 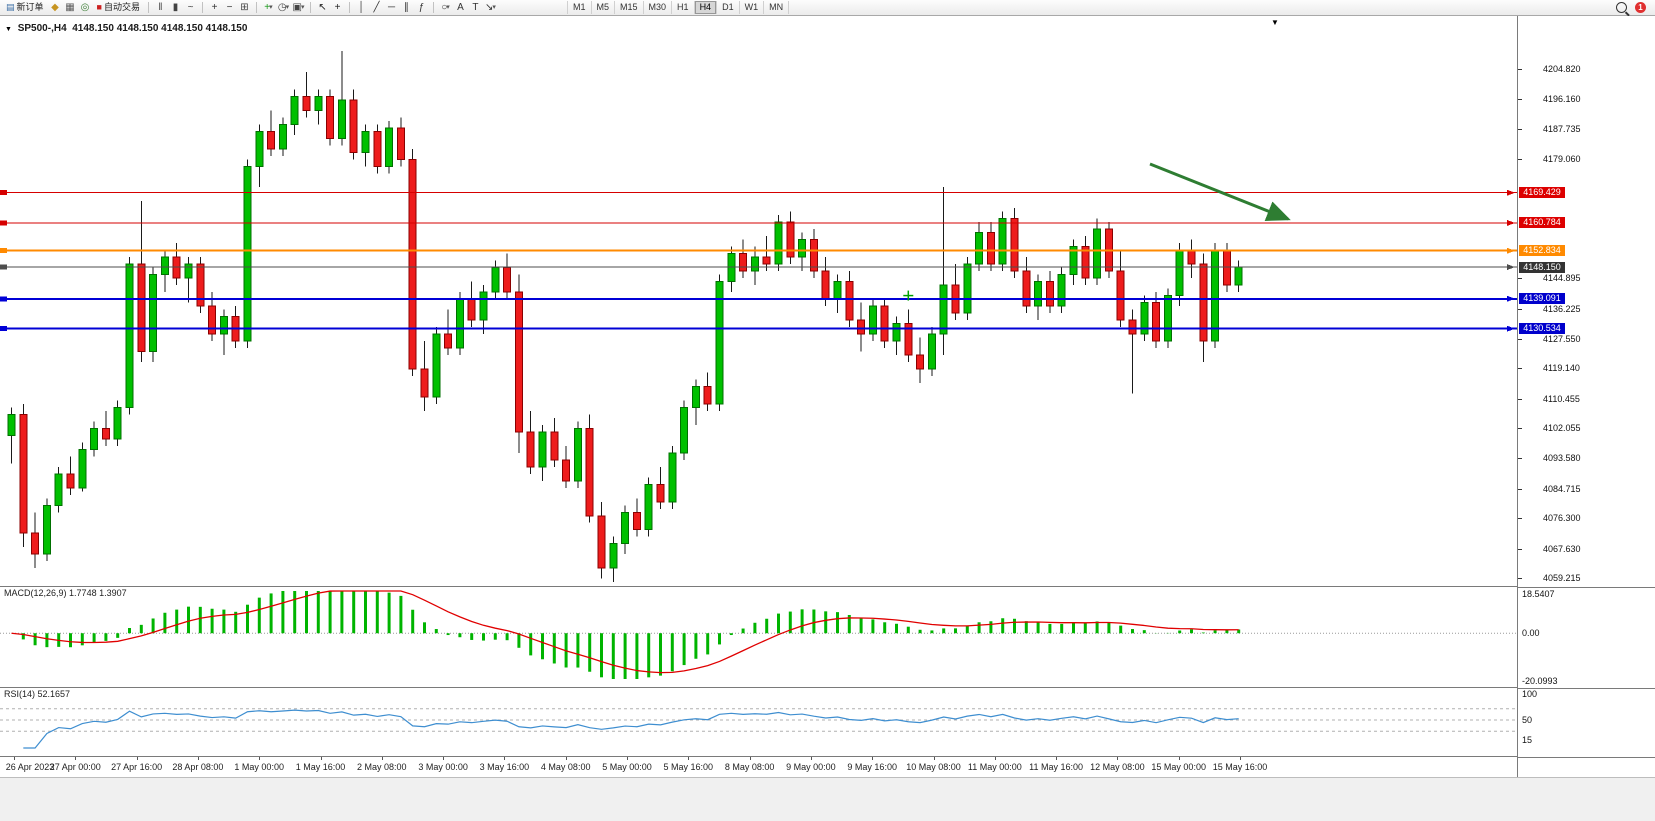 I want to click on arrows-icon: ↘ ▾, so click(x=490, y=7).